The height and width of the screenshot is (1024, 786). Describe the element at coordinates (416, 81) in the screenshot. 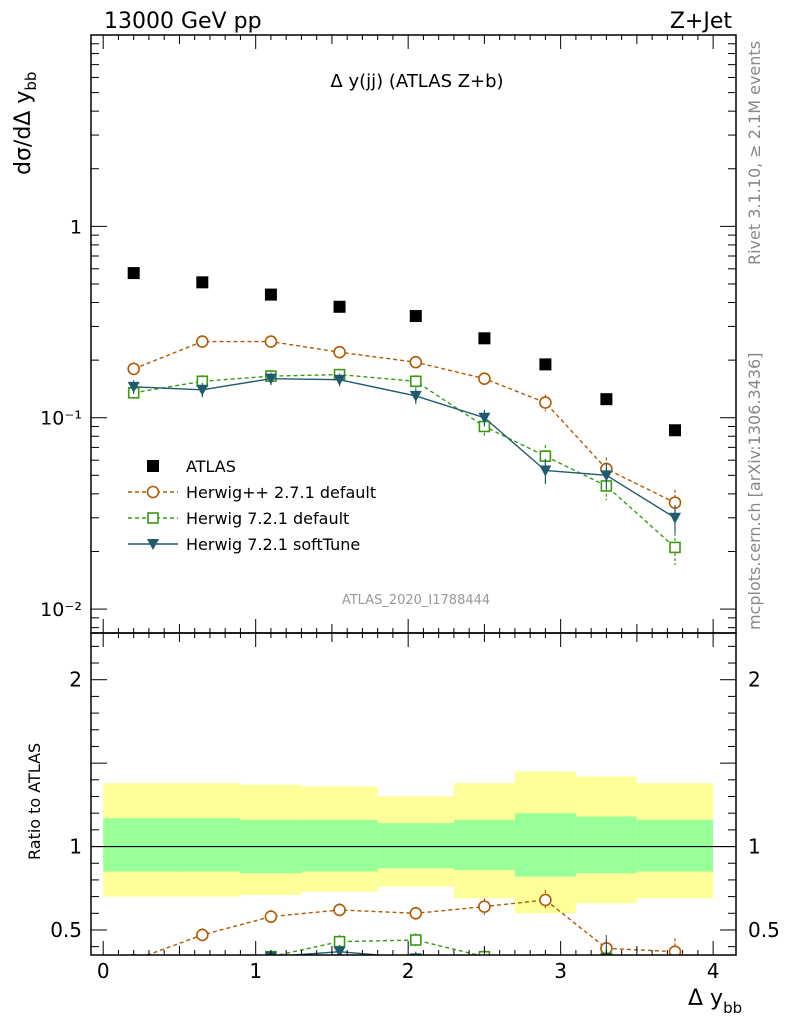

I see `chart-title: Δ y(jj) (ATLAS Z+b)` at that location.